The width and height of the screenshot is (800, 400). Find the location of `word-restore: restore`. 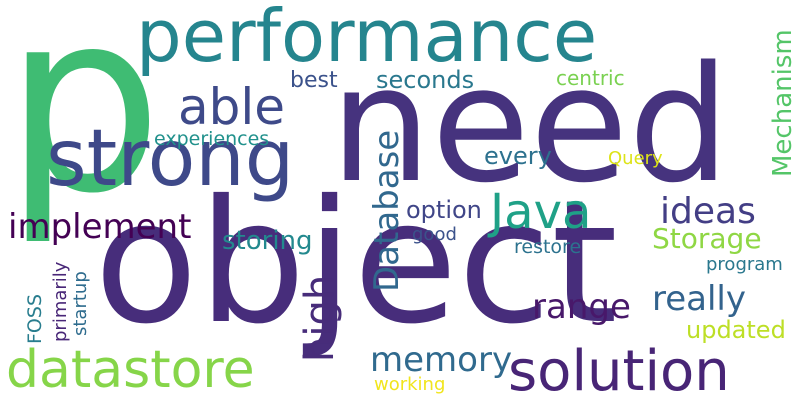

word-restore: restore is located at coordinates (548, 247).